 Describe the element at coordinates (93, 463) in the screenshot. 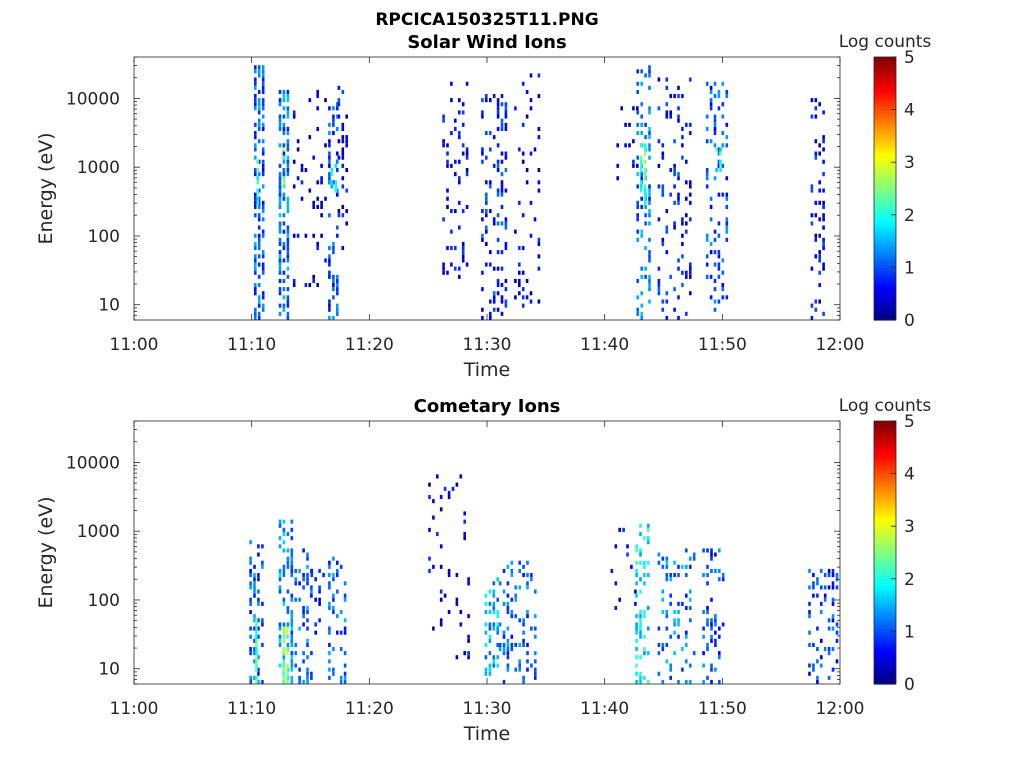

I see `y-tick-label: 10000` at that location.